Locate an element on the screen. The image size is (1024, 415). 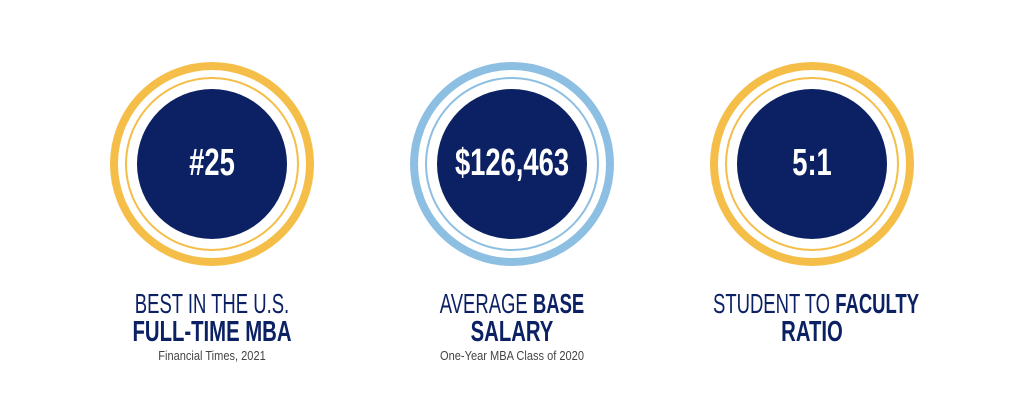
stat-value: $126,463 is located at coordinates (512, 163).